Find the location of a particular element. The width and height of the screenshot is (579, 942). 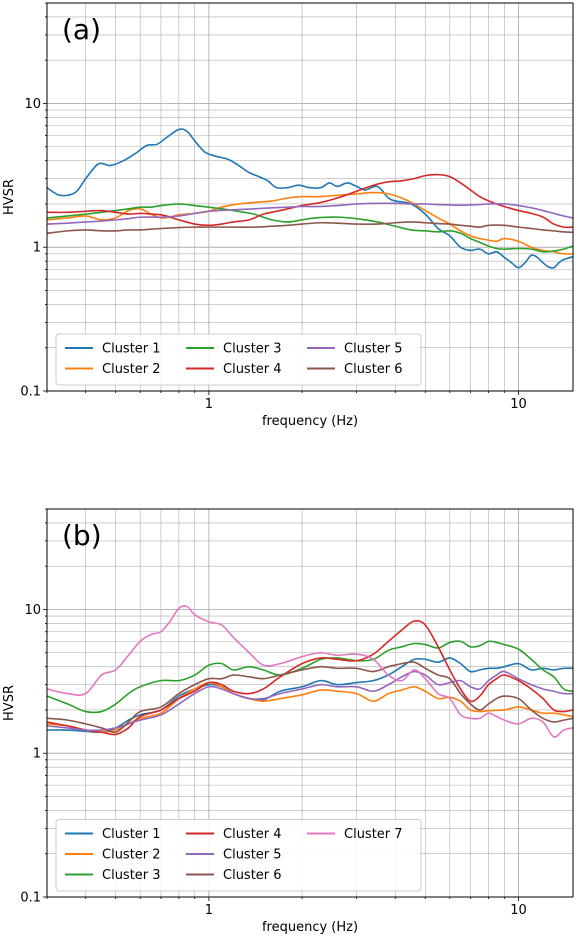

chart-b-x-tick-label: 1 is located at coordinates (209, 910).